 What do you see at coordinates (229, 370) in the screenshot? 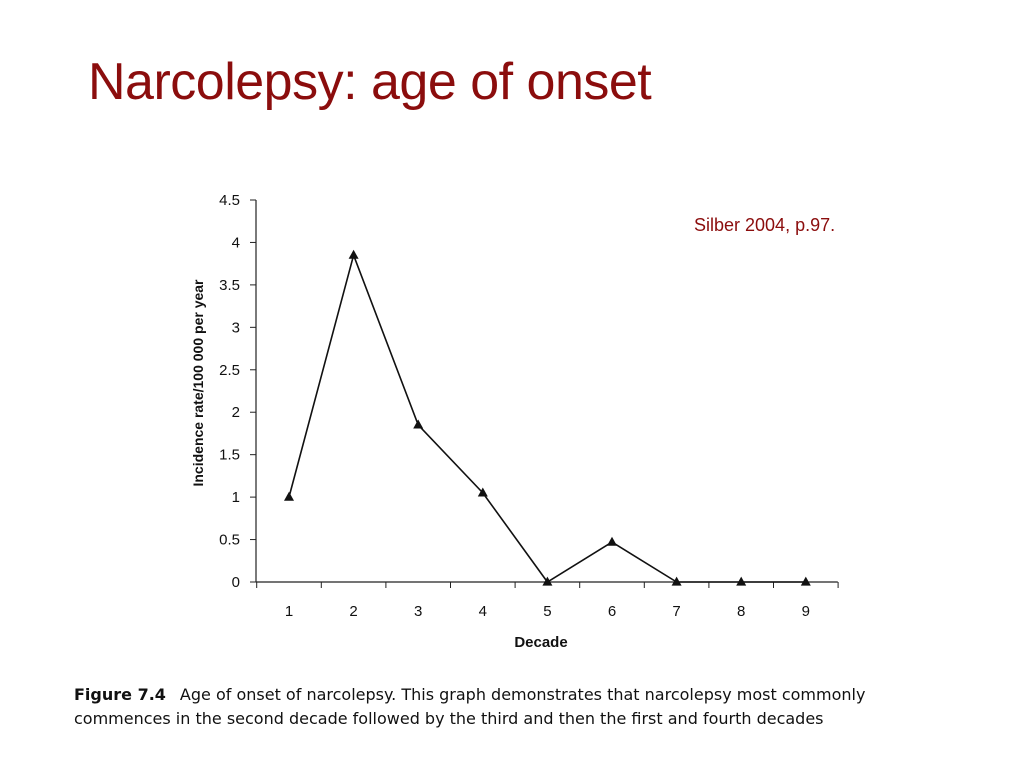
I see `y-tick-label: 2.5` at bounding box center [229, 370].